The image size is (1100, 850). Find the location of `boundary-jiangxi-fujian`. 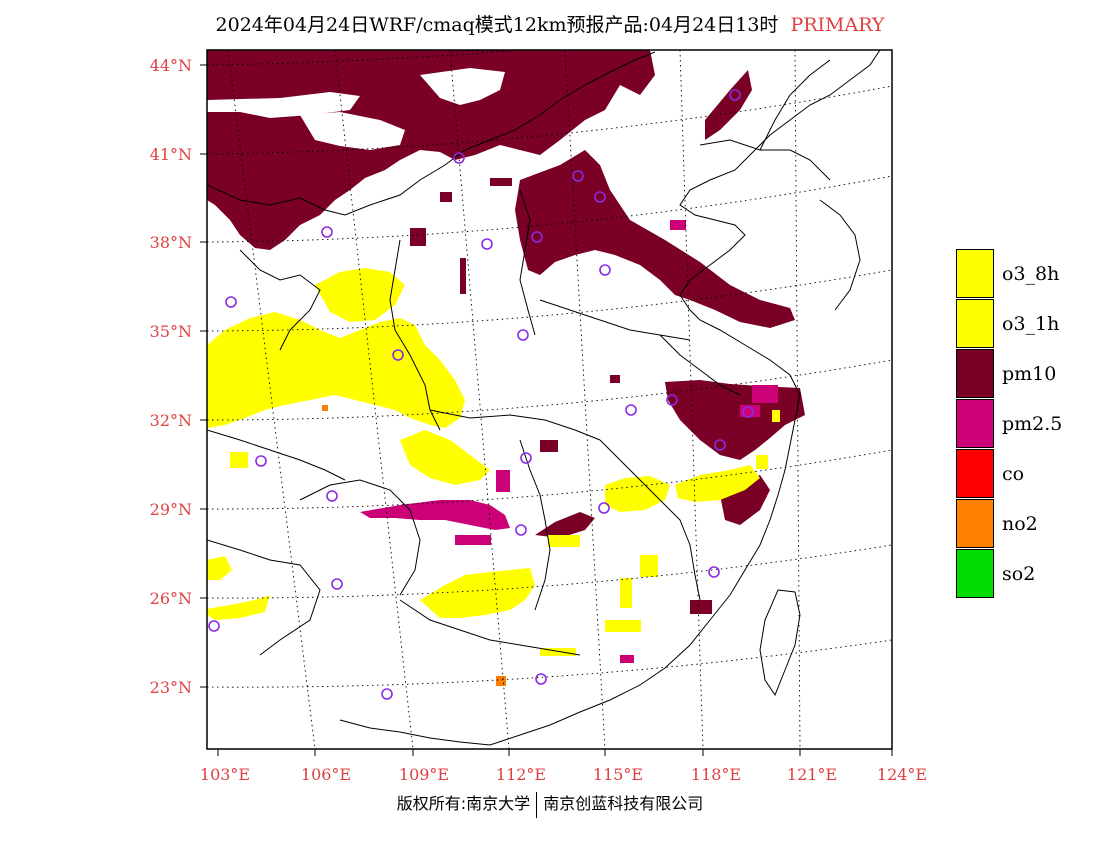

boundary-jiangxi-fujian is located at coordinates (650, 520).